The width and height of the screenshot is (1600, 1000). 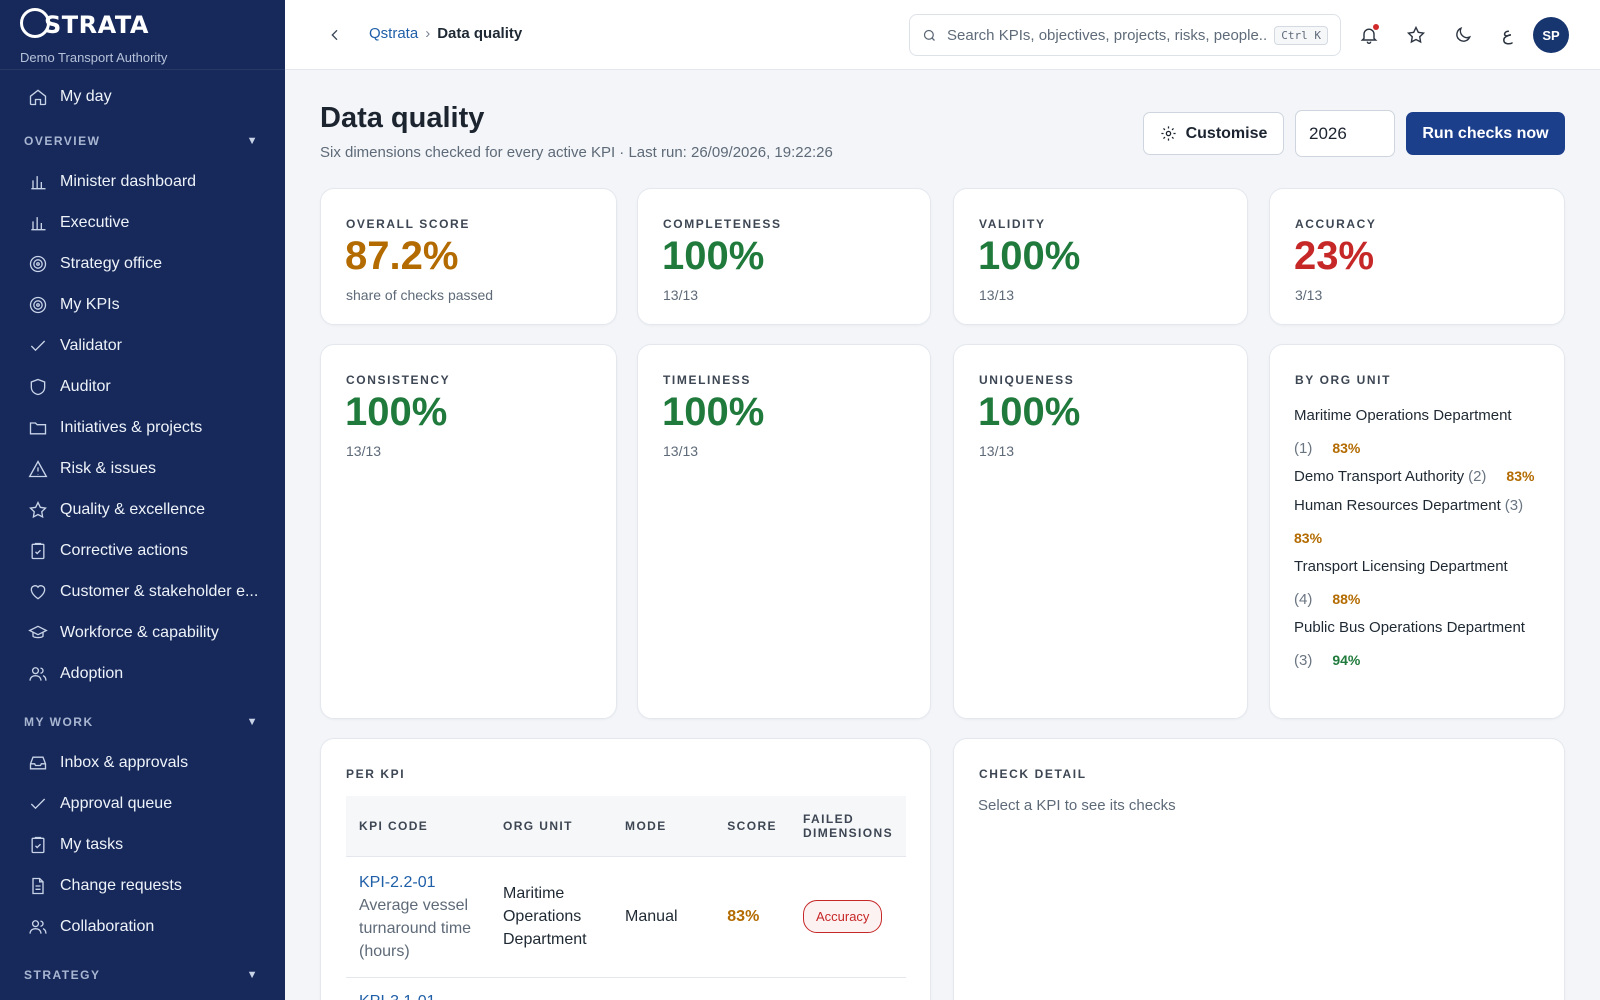 What do you see at coordinates (142, 468) in the screenshot?
I see `sidebar-item-risk-issues: Risk & issues` at bounding box center [142, 468].